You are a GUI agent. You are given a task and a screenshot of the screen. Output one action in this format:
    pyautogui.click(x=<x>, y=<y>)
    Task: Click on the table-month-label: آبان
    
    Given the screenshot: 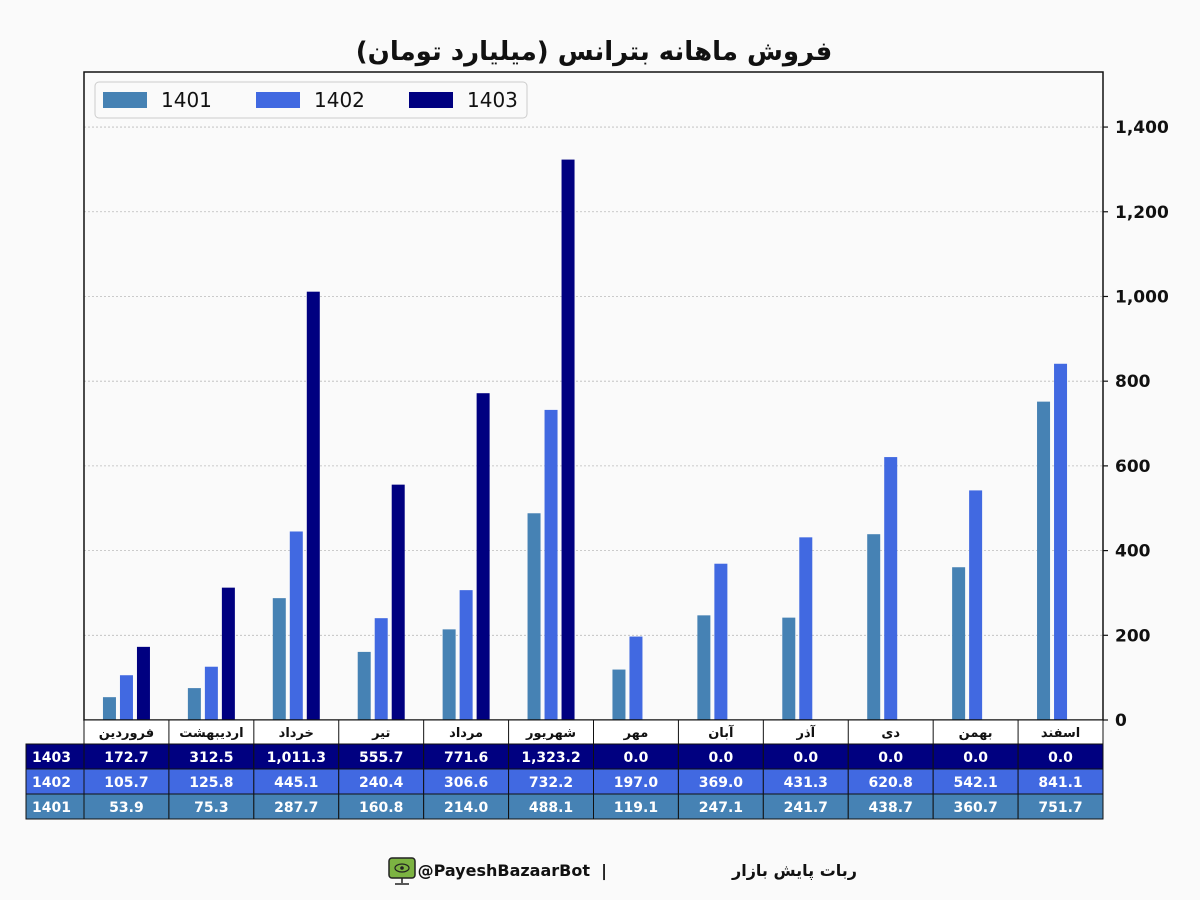 What is the action you would take?
    pyautogui.click(x=721, y=732)
    